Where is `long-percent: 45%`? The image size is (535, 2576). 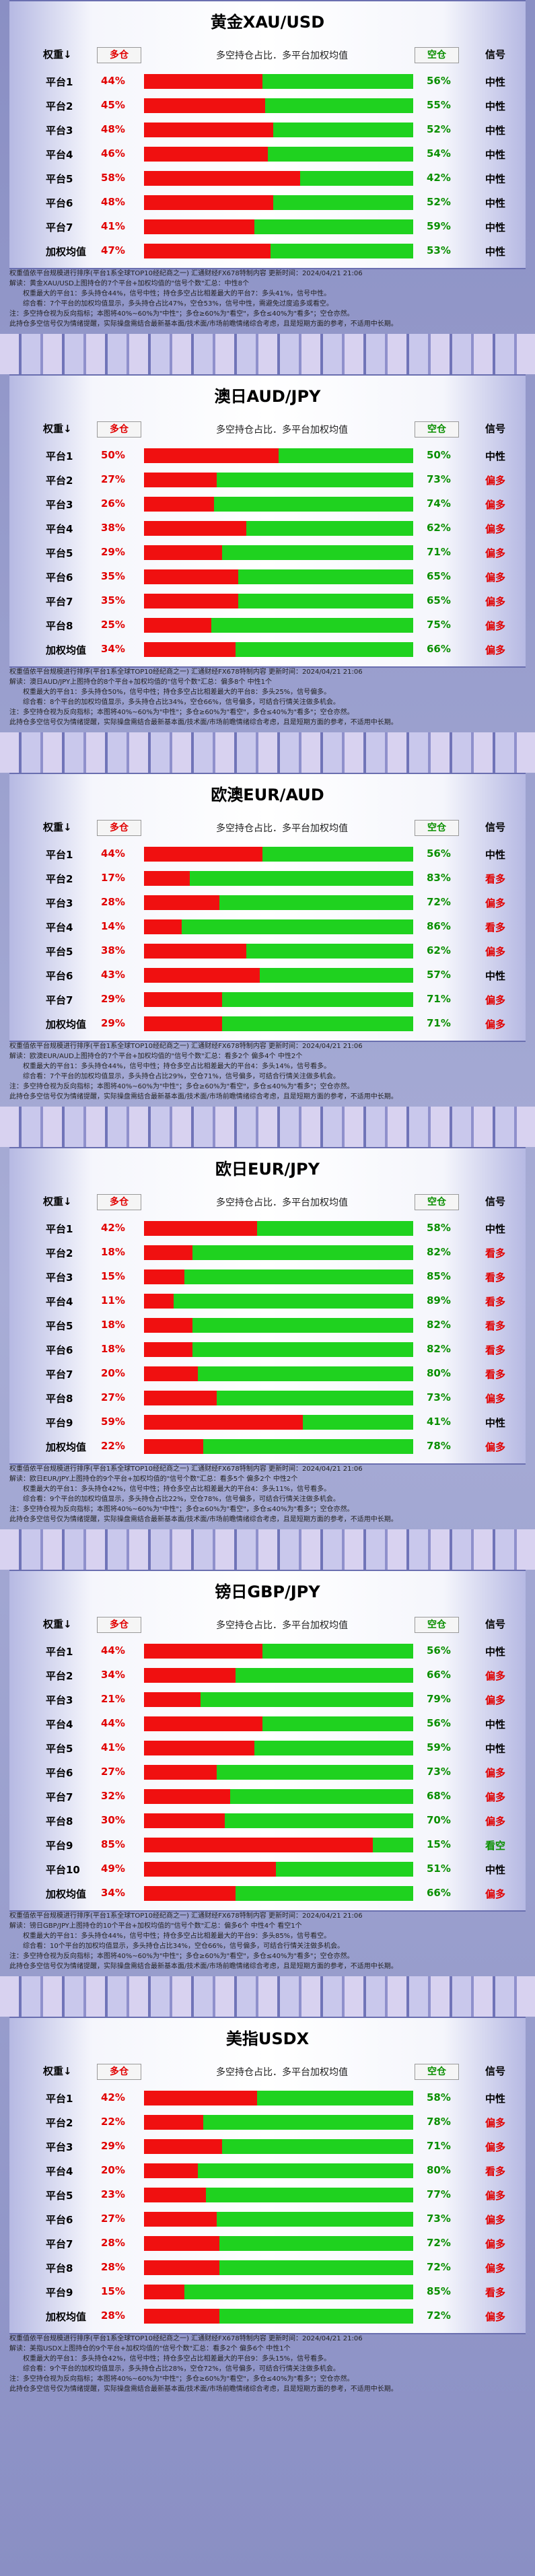 long-percent: 45% is located at coordinates (113, 105).